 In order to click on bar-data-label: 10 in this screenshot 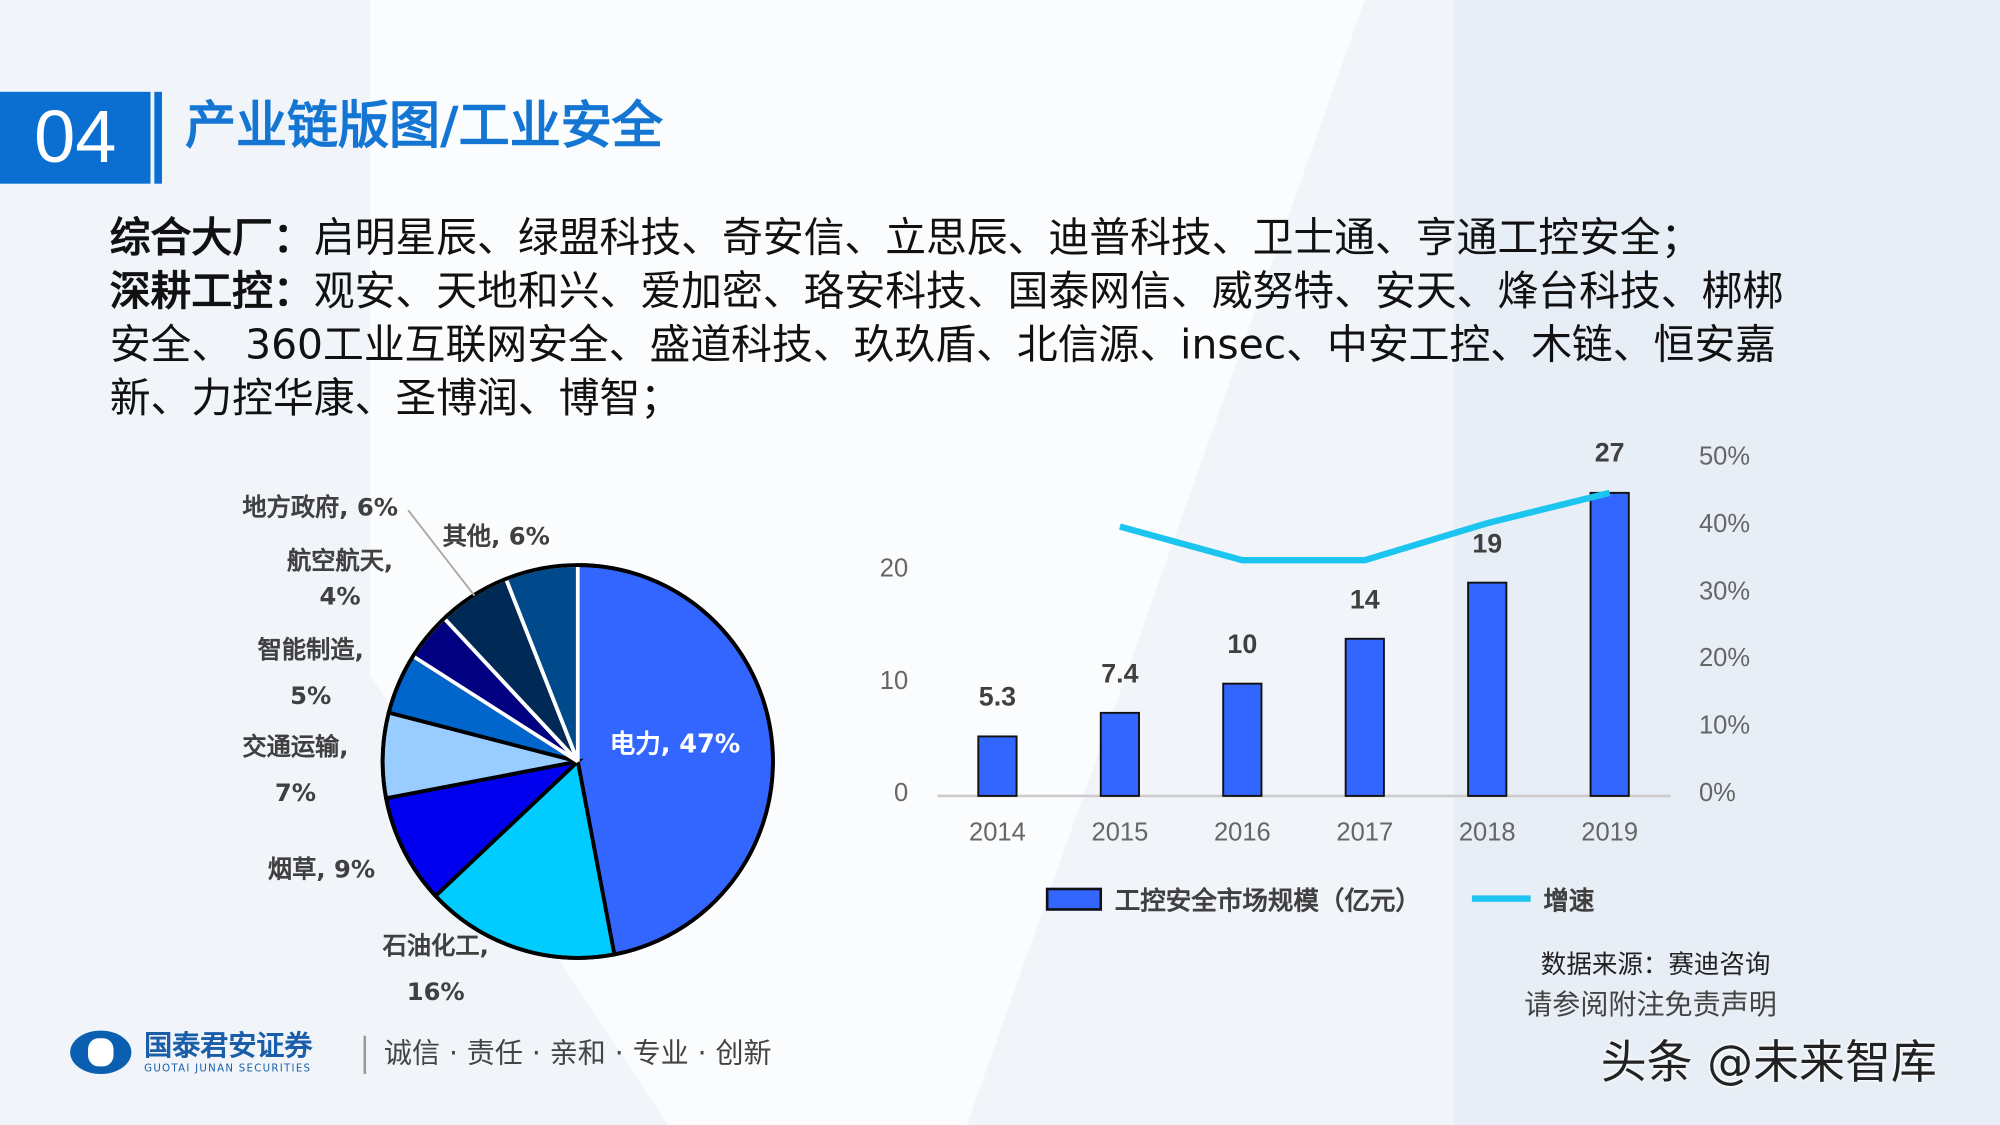, I will do `click(1242, 645)`.